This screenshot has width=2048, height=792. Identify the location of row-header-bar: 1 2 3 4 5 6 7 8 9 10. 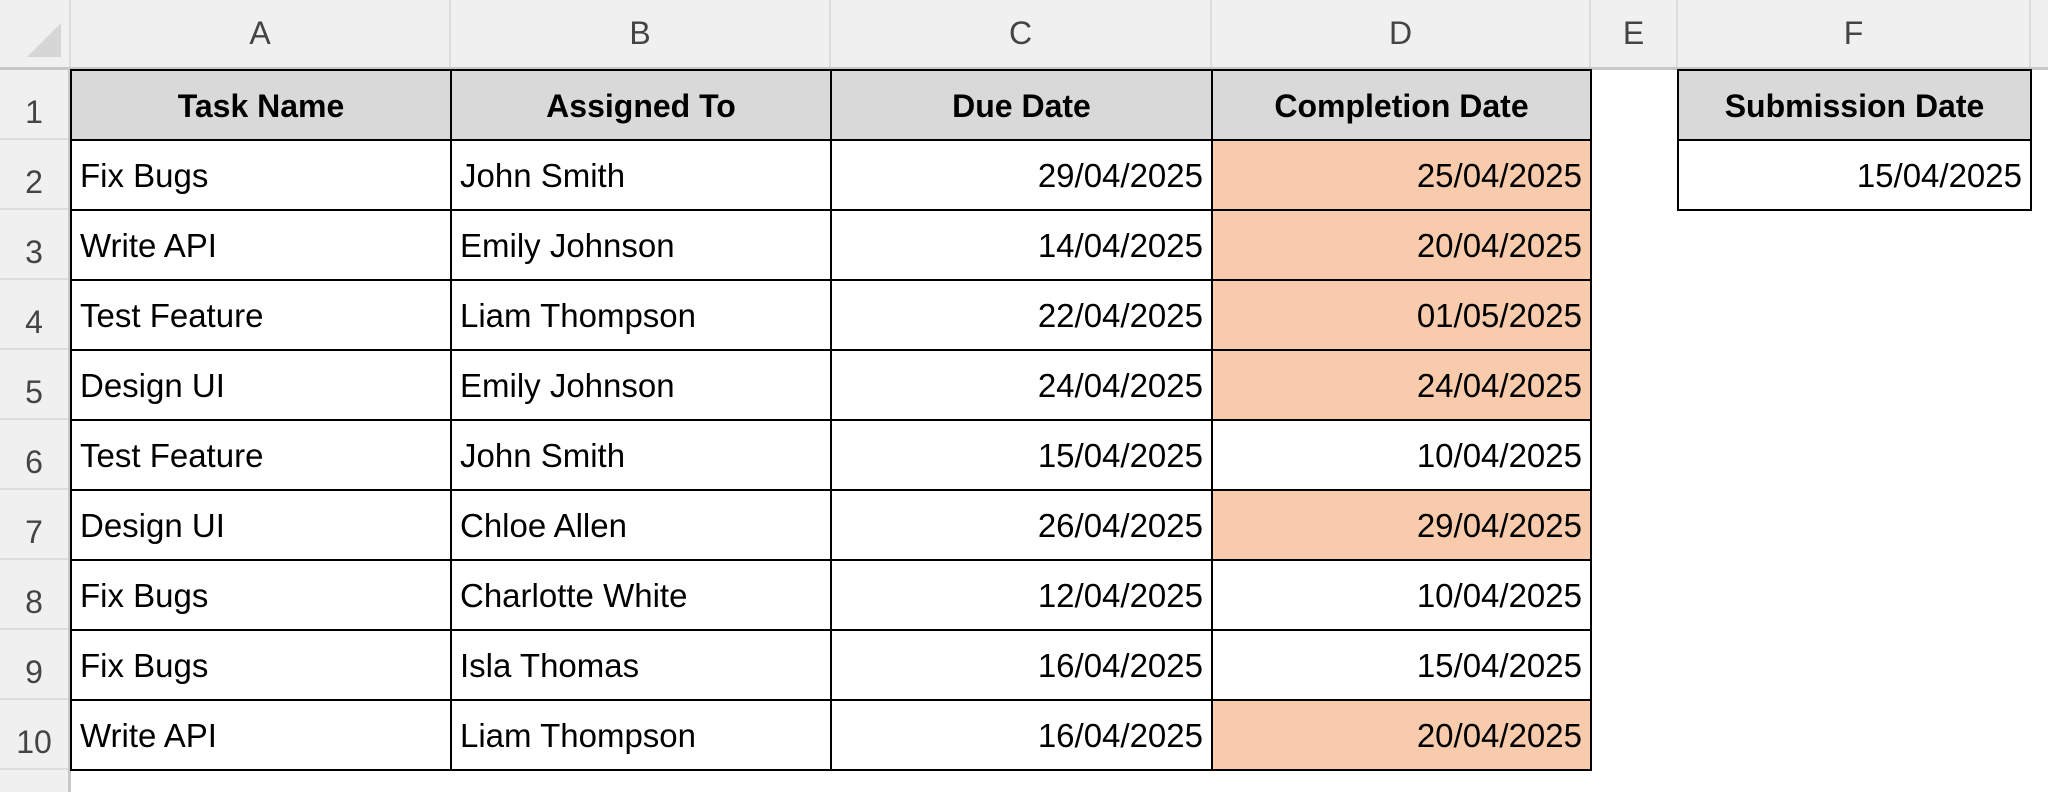
(35, 431).